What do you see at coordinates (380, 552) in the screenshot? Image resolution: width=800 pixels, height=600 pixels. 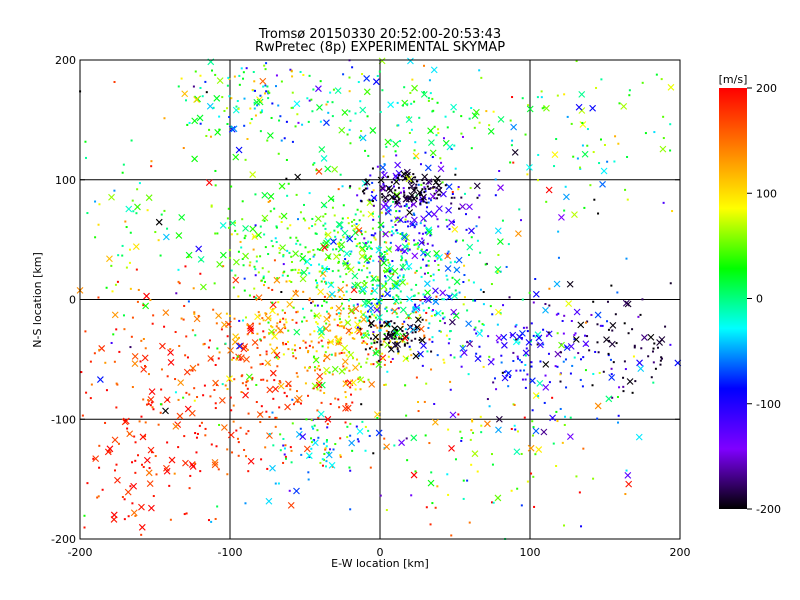 I see `x-tick-label: 0` at bounding box center [380, 552].